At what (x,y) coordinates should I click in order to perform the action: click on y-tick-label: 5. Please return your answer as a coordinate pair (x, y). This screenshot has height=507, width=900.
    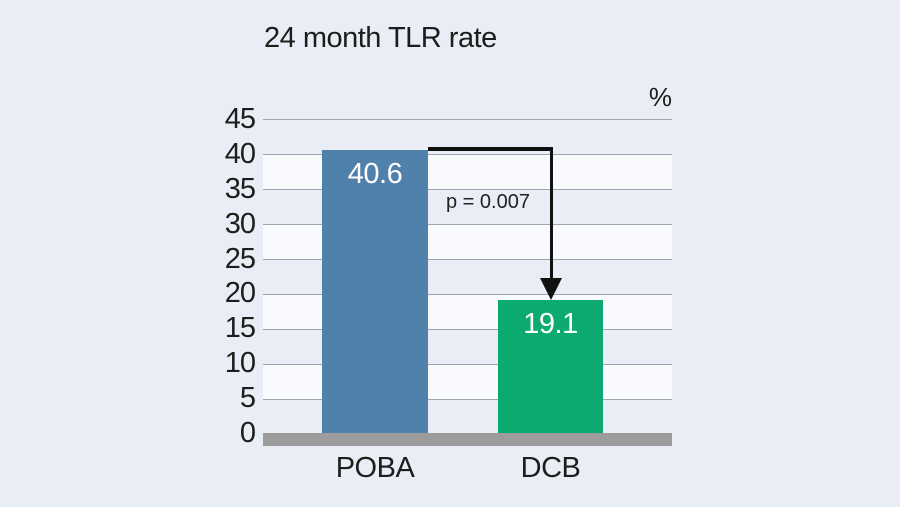
    Looking at the image, I should click on (247, 398).